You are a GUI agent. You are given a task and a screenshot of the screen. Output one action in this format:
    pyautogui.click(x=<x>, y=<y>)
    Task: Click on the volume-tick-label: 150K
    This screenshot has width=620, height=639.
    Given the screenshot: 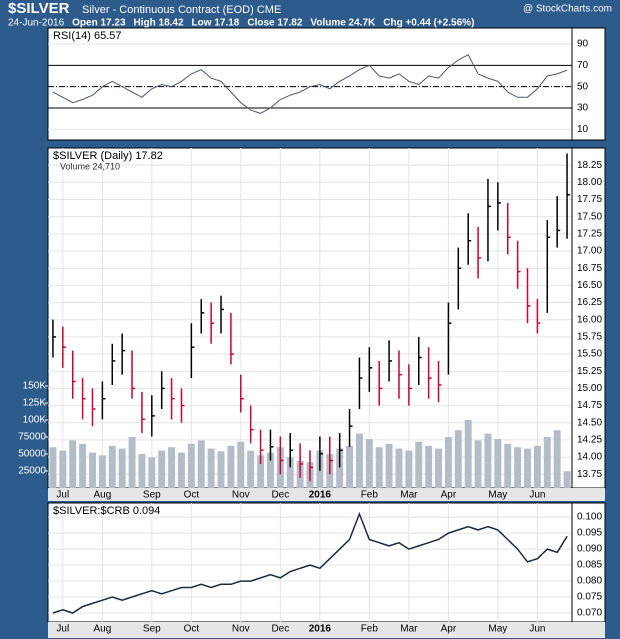 What is the action you would take?
    pyautogui.click(x=35, y=386)
    